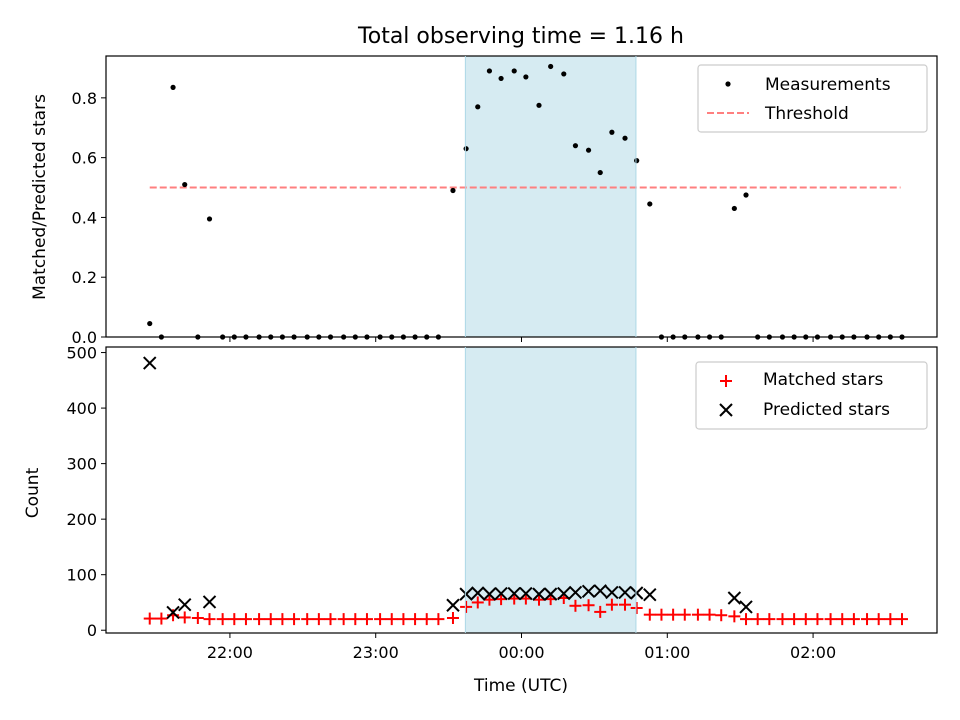 Image resolution: width=960 pixels, height=720 pixels. Describe the element at coordinates (376, 652) in the screenshot. I see `x-tick-label: 23:00` at that location.